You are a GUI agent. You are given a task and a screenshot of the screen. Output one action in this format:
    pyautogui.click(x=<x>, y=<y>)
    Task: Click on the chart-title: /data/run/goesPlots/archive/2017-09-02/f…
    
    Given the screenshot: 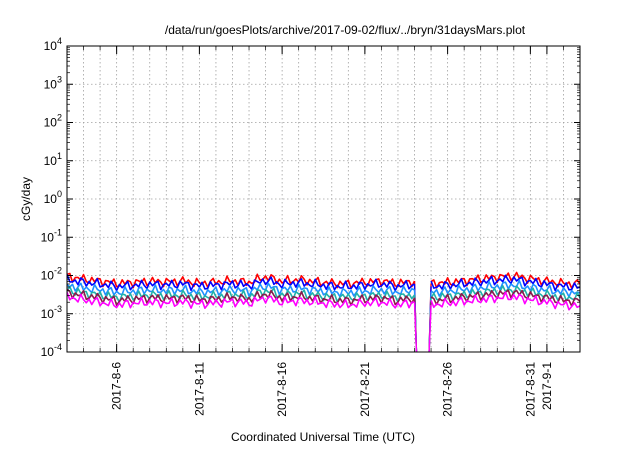 What is the action you would take?
    pyautogui.click(x=345, y=30)
    